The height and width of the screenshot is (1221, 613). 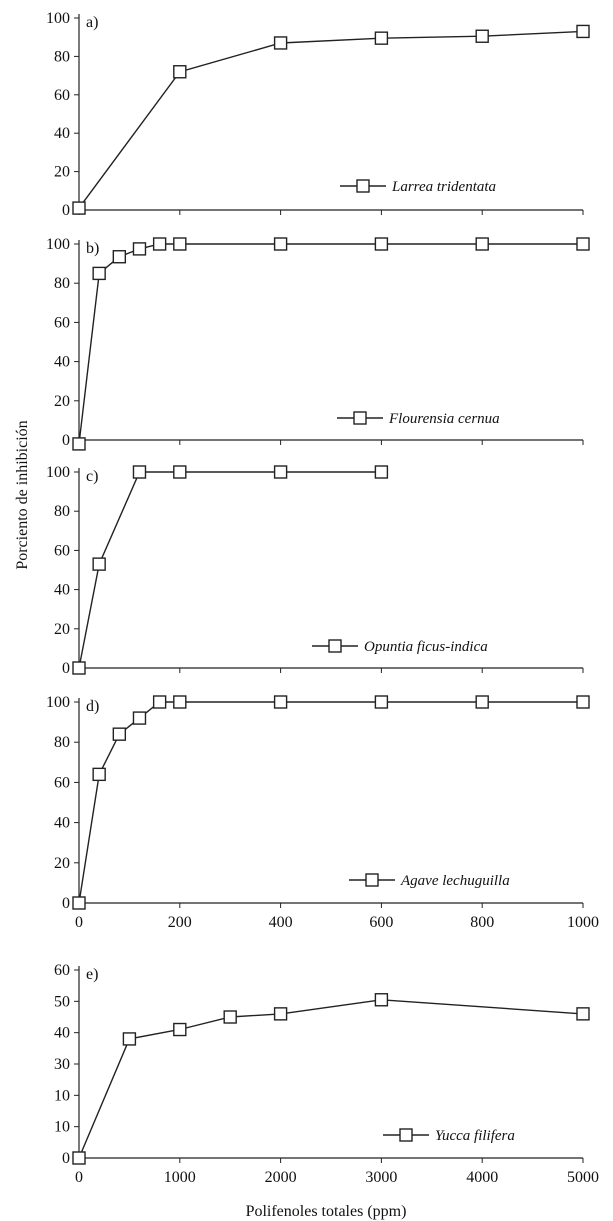 I want to click on panel-1-y-tick-label: 20, so click(x=62, y=172).